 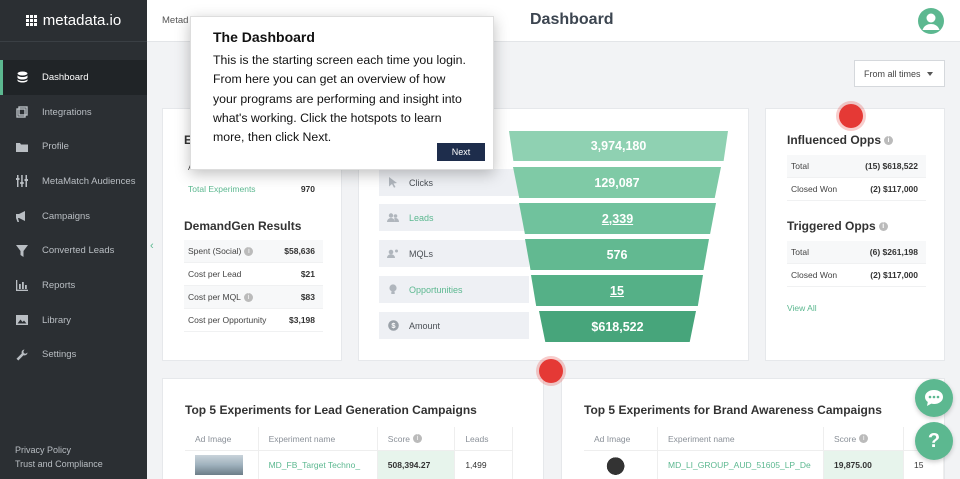 I want to click on funnel-bar-mqls: 576, so click(x=617, y=254).